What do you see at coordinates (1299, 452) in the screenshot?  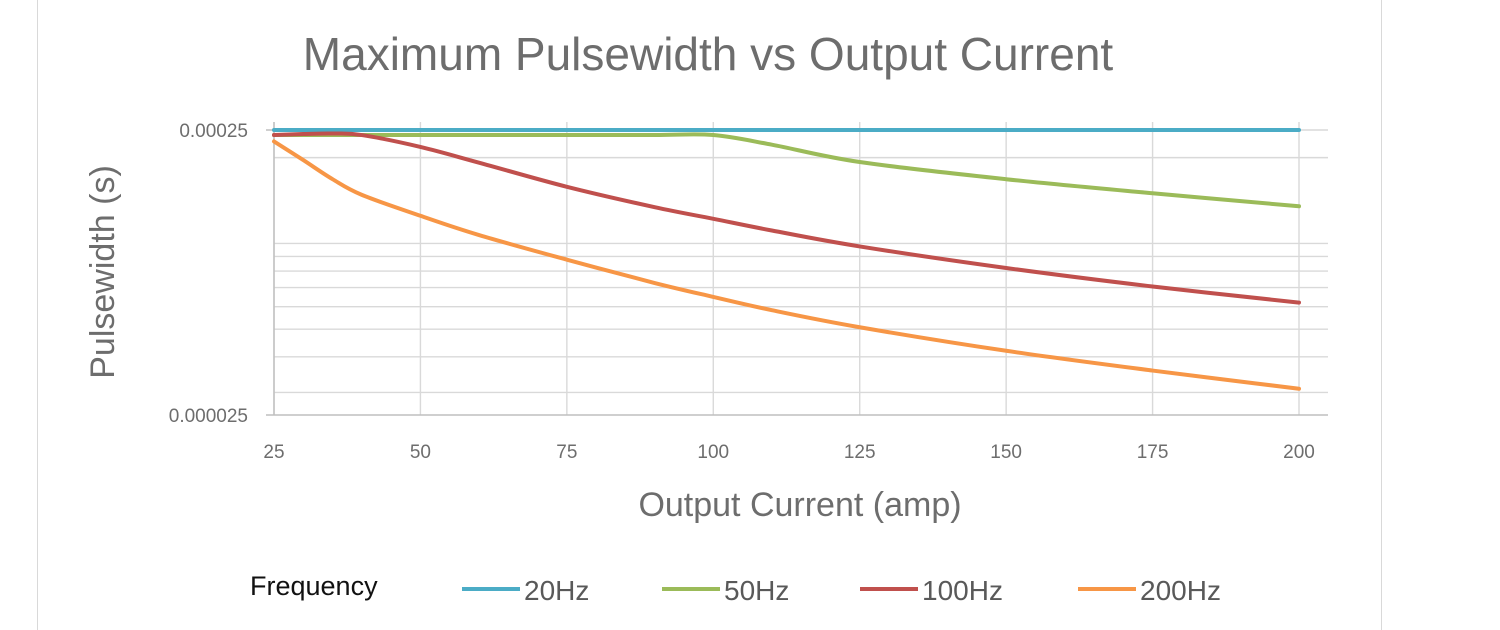 I see `x-tick-label: 200` at bounding box center [1299, 452].